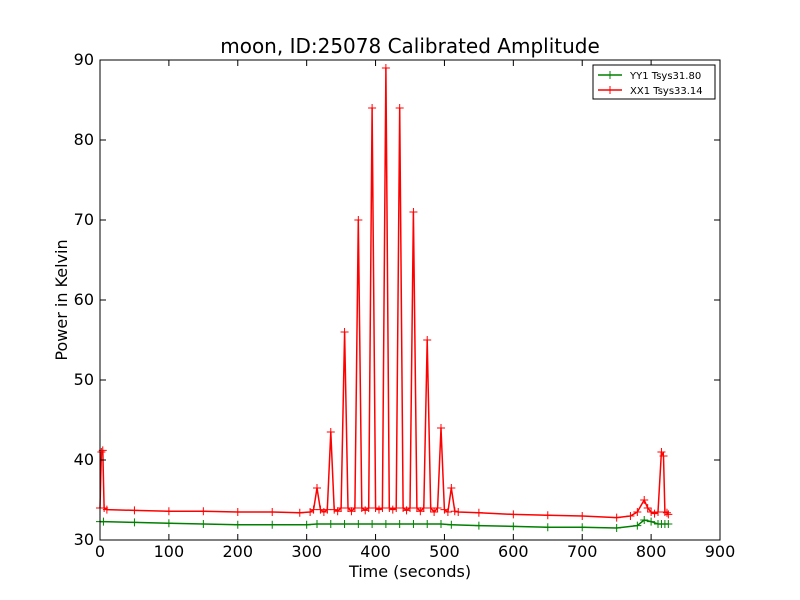  I want to click on x-tick-label: 0, so click(100, 551).